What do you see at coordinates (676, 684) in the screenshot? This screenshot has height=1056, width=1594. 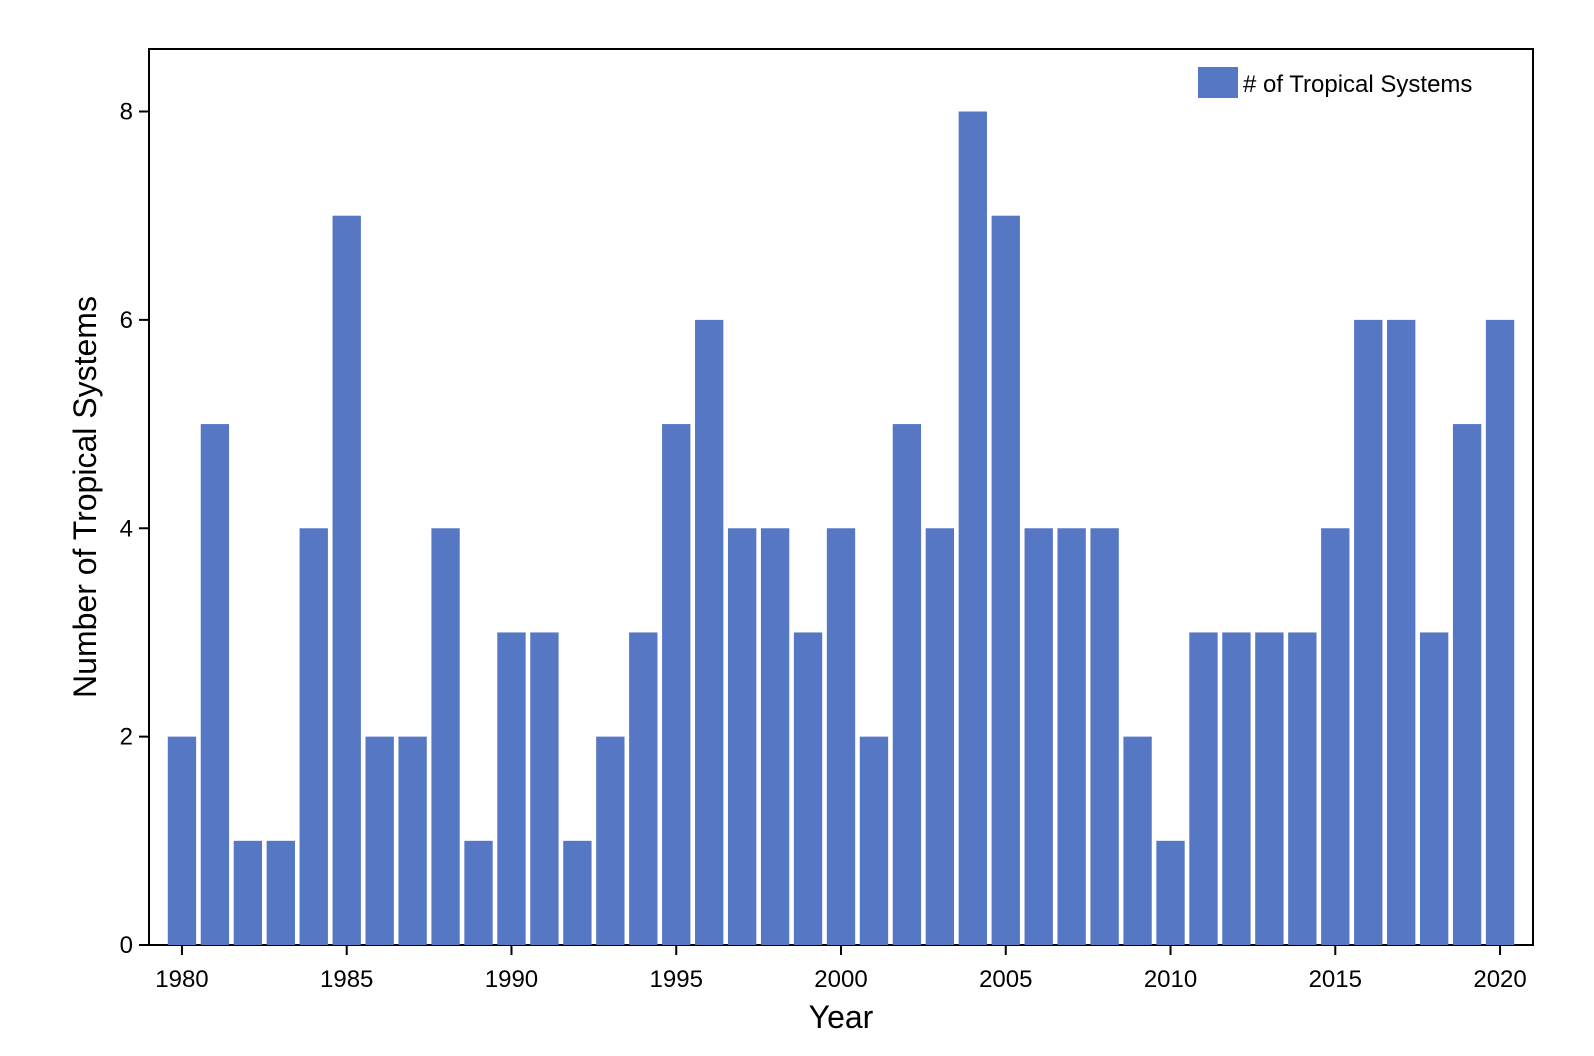 I see `bar-1995` at bounding box center [676, 684].